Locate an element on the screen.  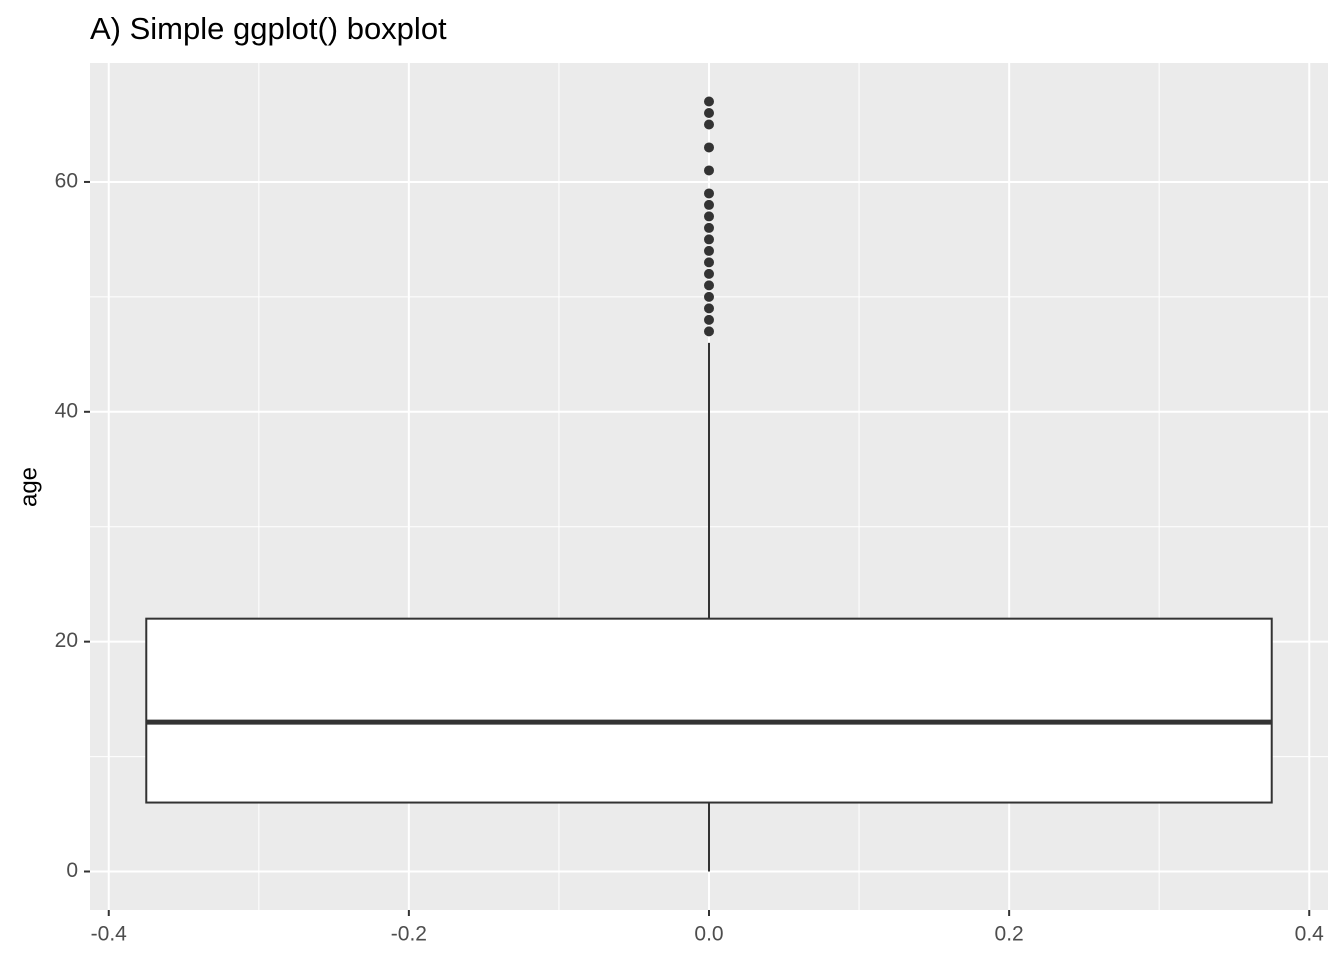
x-tick-label: -0.2 is located at coordinates (409, 934).